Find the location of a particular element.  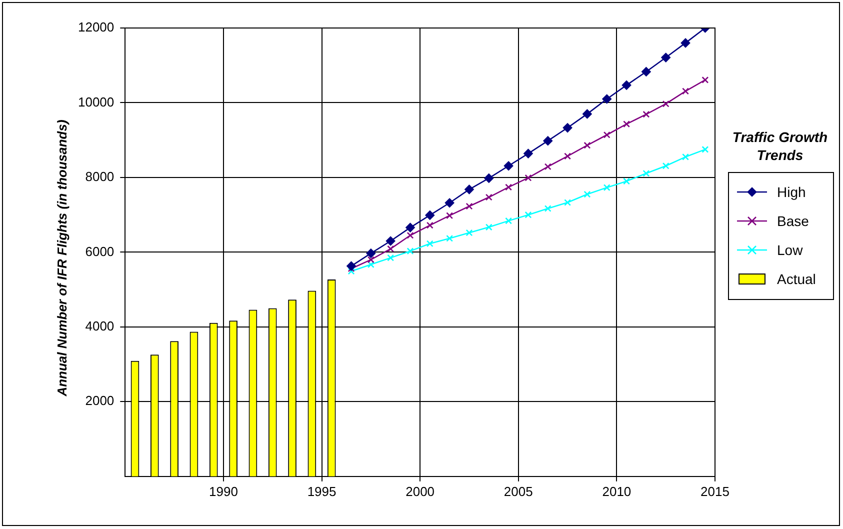

y-tick-label: 4000 is located at coordinates (99, 326).